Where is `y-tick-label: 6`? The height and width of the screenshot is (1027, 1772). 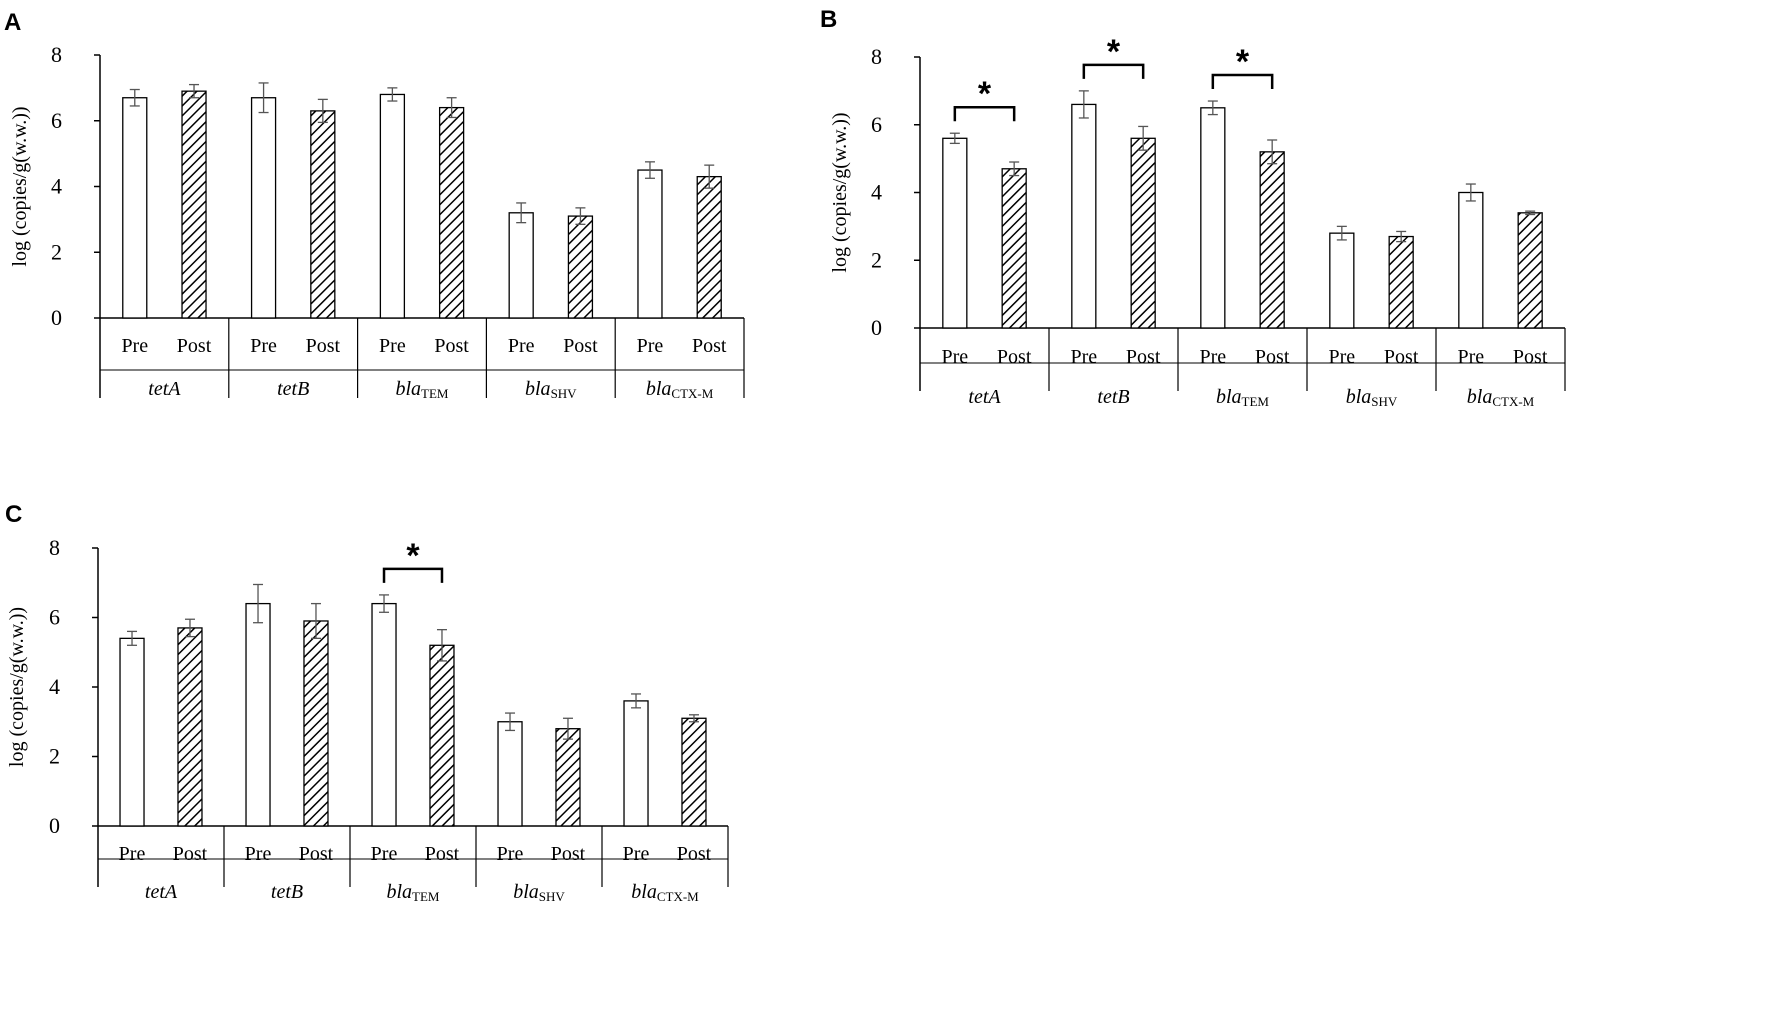
y-tick-label: 6 is located at coordinates (54, 617).